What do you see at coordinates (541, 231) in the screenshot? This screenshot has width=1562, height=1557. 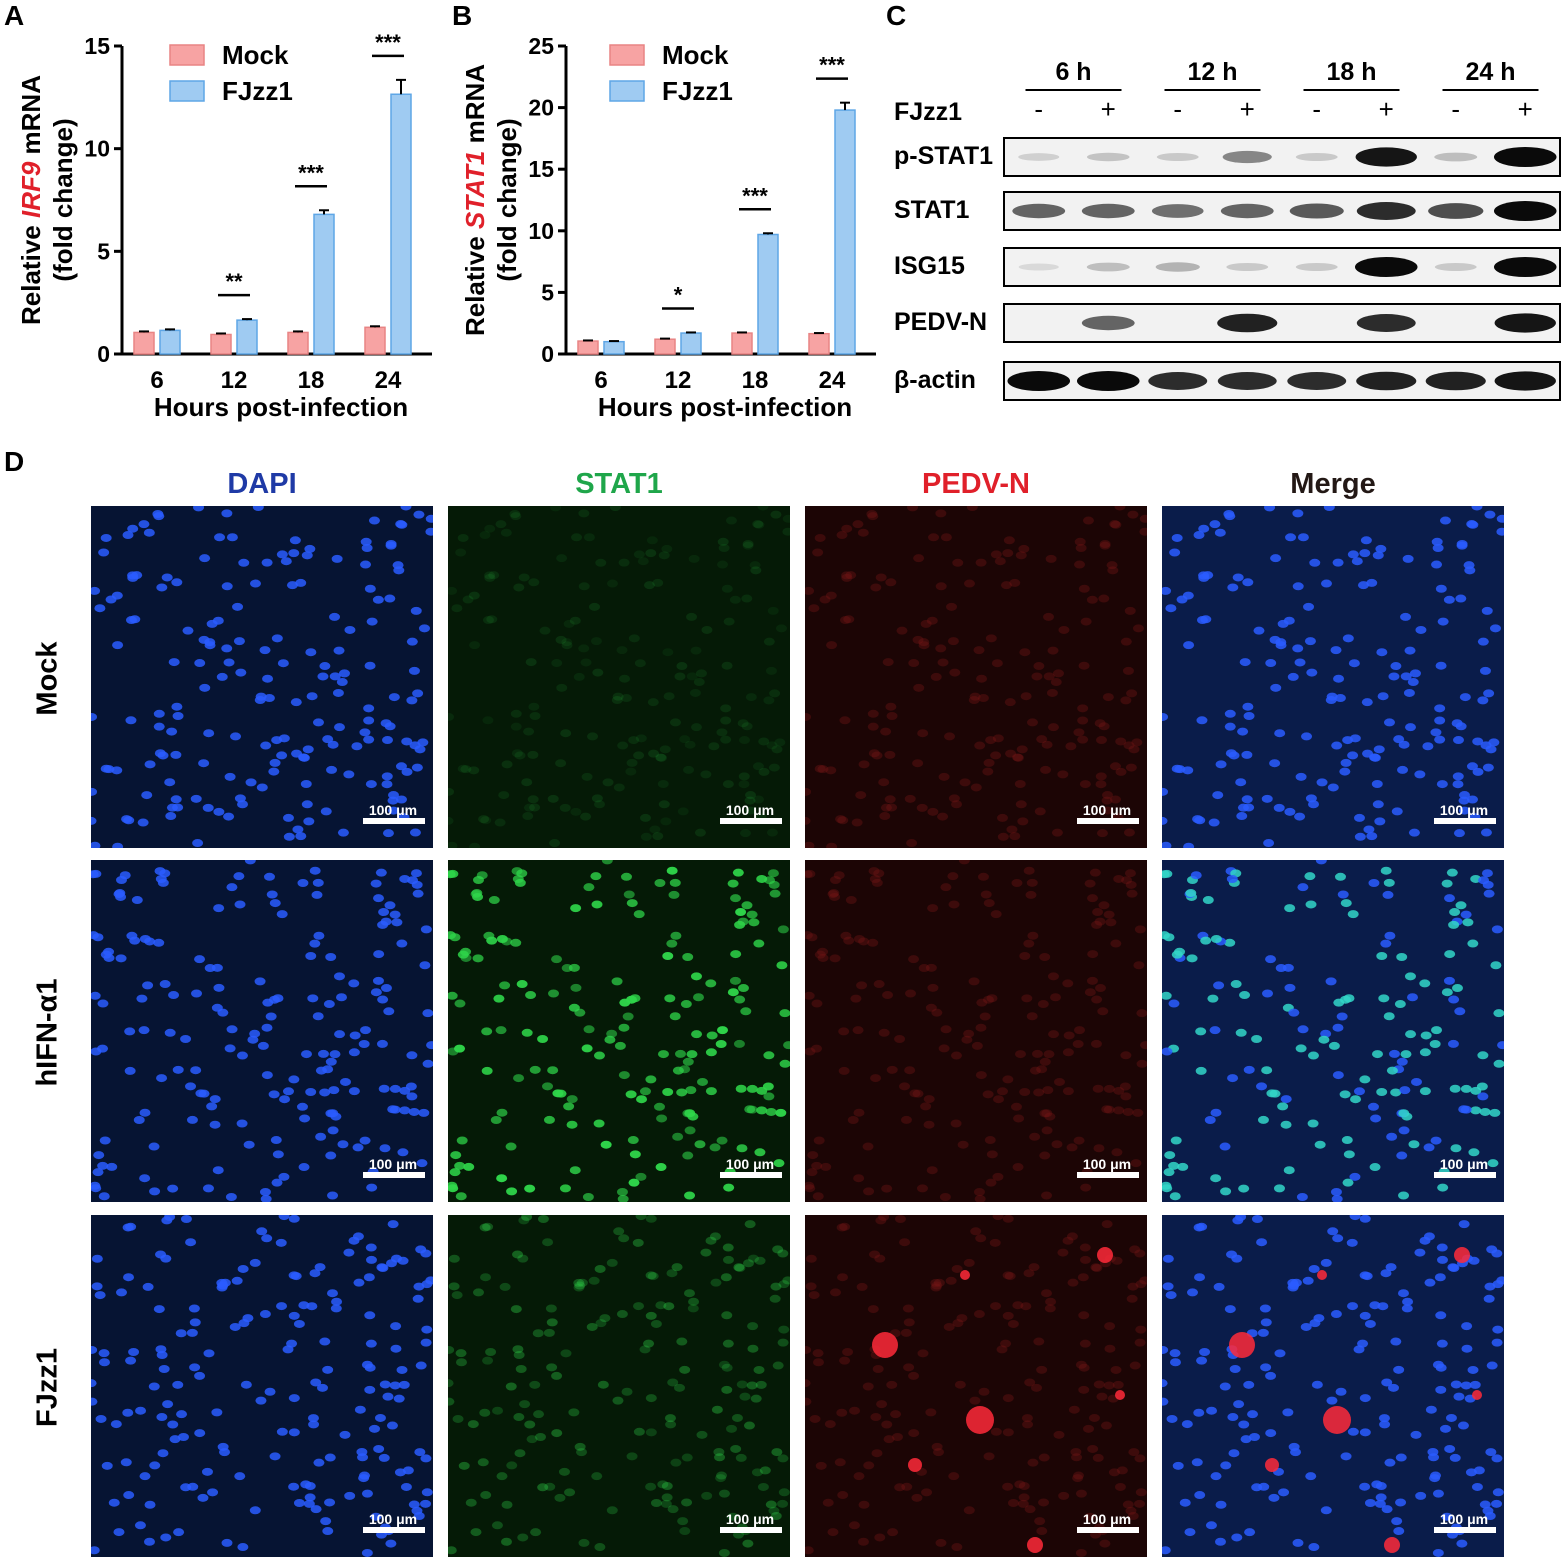 I see `y-tick-label: 10` at bounding box center [541, 231].